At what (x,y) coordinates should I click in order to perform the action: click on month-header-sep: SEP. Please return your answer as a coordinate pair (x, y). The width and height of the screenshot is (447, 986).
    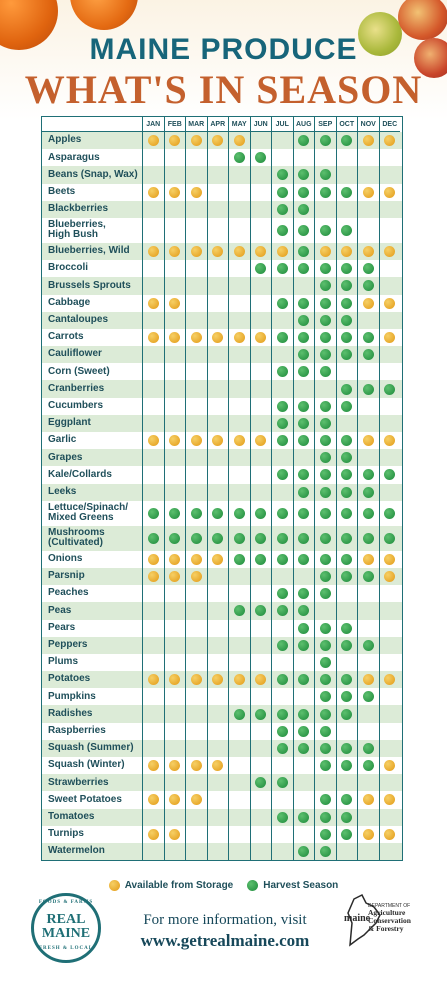
    Looking at the image, I should click on (325, 124).